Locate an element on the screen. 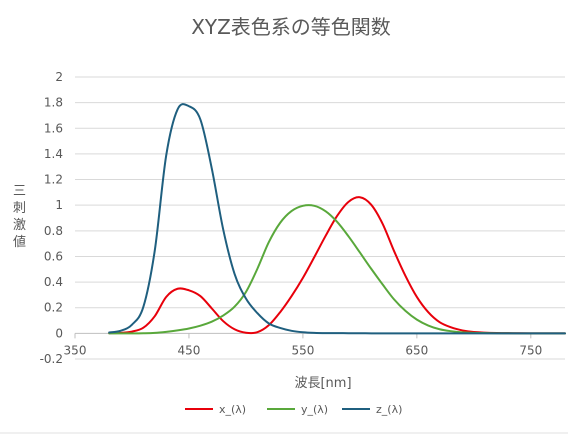 Image resolution: width=568 pixels, height=436 pixels. y-tick-label: 2 is located at coordinates (59, 77).